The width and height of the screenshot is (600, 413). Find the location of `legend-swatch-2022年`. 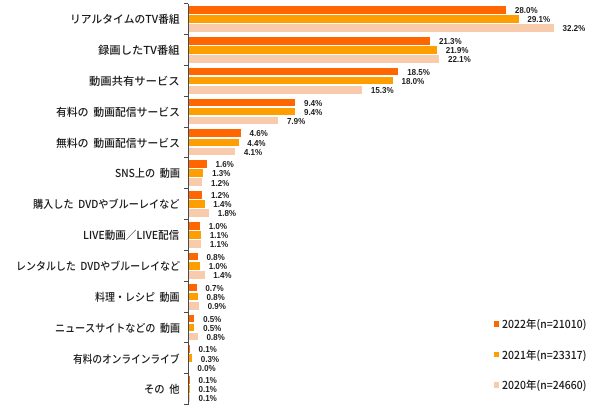

legend-swatch-2022年 is located at coordinates (496, 324).